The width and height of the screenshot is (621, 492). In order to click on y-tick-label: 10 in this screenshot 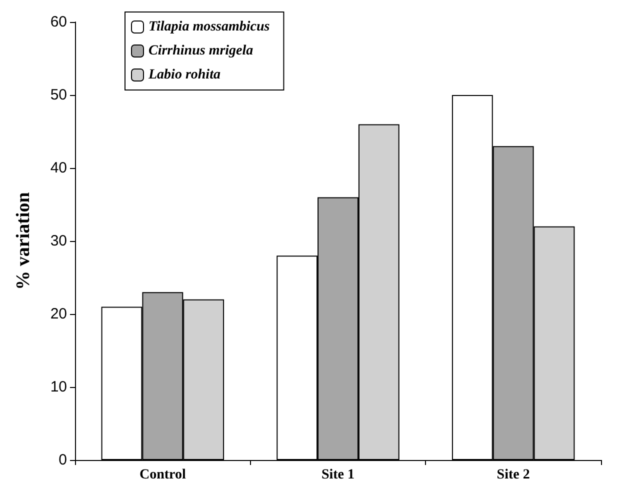, I will do `click(58, 387)`.